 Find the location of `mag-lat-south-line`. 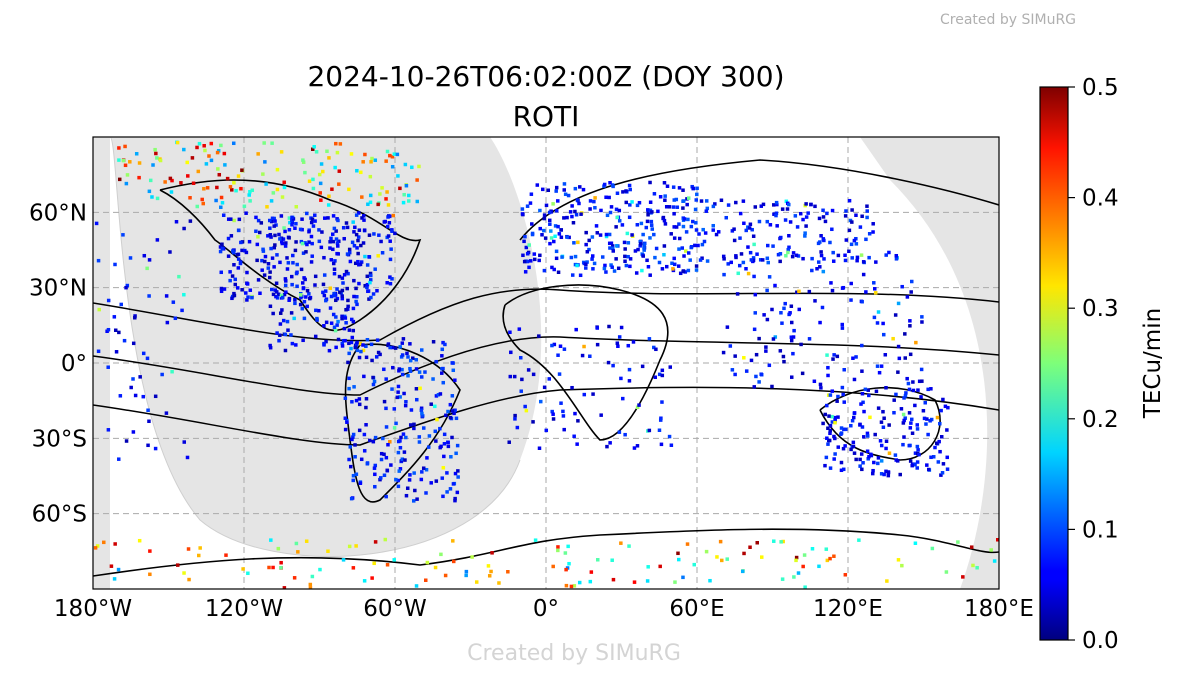

mag-lat-south-line is located at coordinates (546, 416).